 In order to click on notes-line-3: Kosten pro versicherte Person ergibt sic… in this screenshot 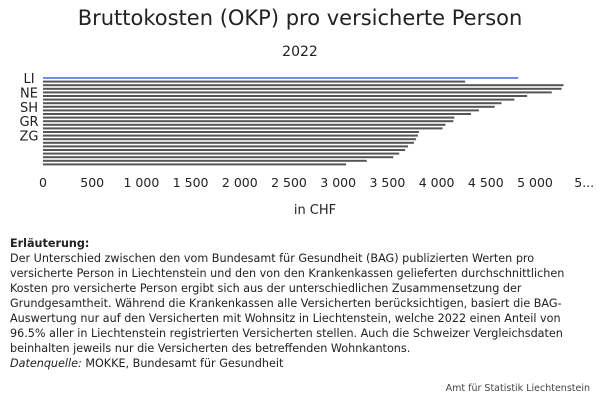, I will do `click(266, 288)`.